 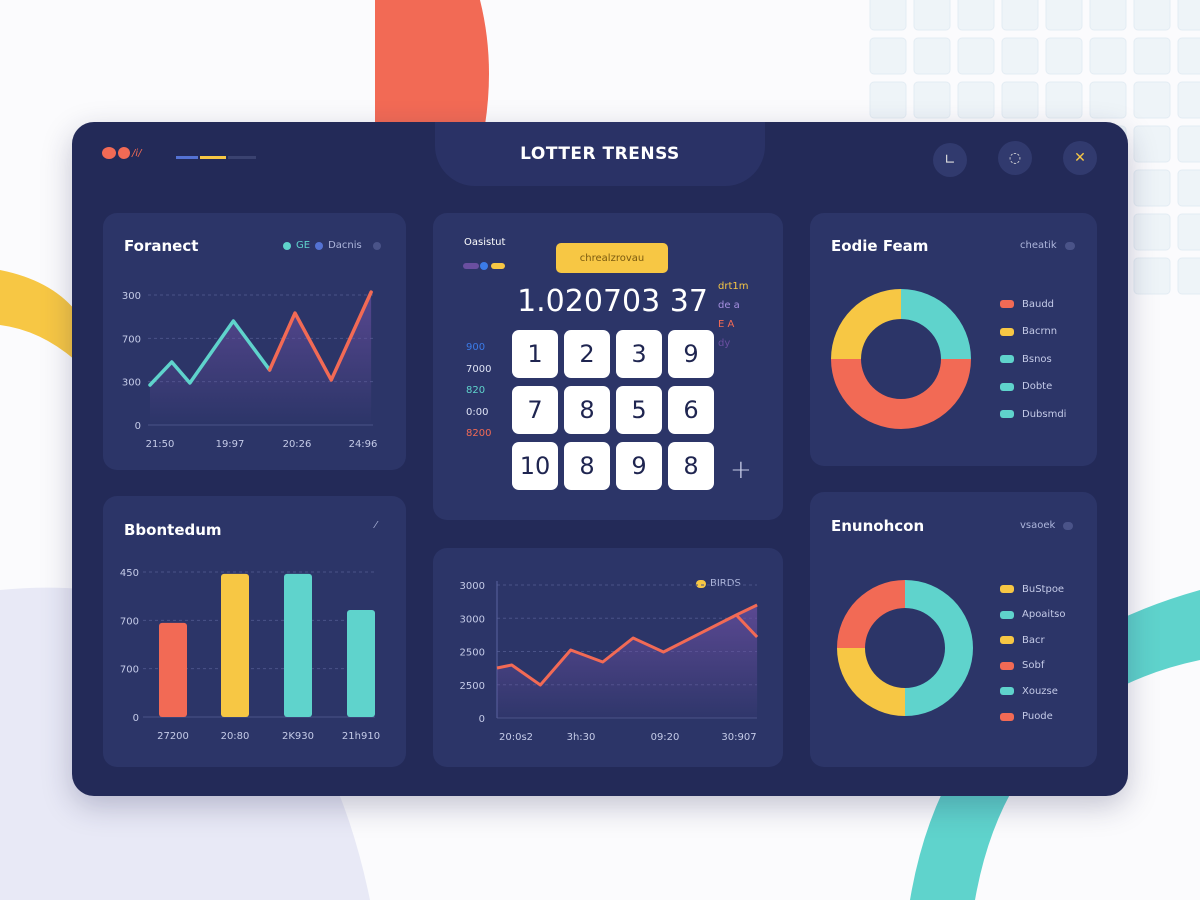 What do you see at coordinates (136, 718) in the screenshot?
I see `y-tick-label: 0` at bounding box center [136, 718].